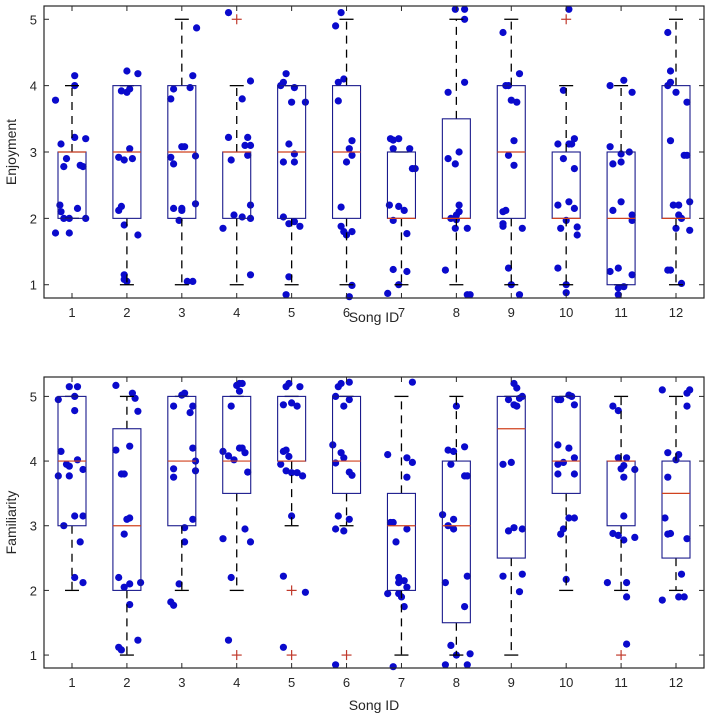 The image size is (711, 720). Describe the element at coordinates (511, 312) in the screenshot. I see `x-tick-label: 9` at that location.